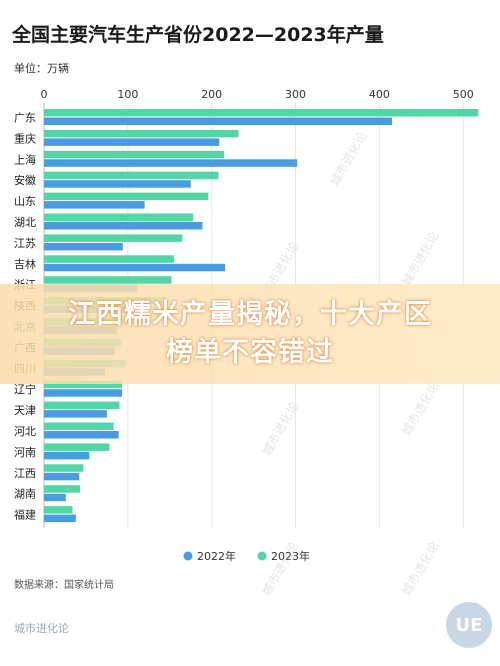 Image resolution: width=500 pixels, height=666 pixels. What do you see at coordinates (25, 515) in the screenshot?
I see `category-label: 福建` at bounding box center [25, 515].